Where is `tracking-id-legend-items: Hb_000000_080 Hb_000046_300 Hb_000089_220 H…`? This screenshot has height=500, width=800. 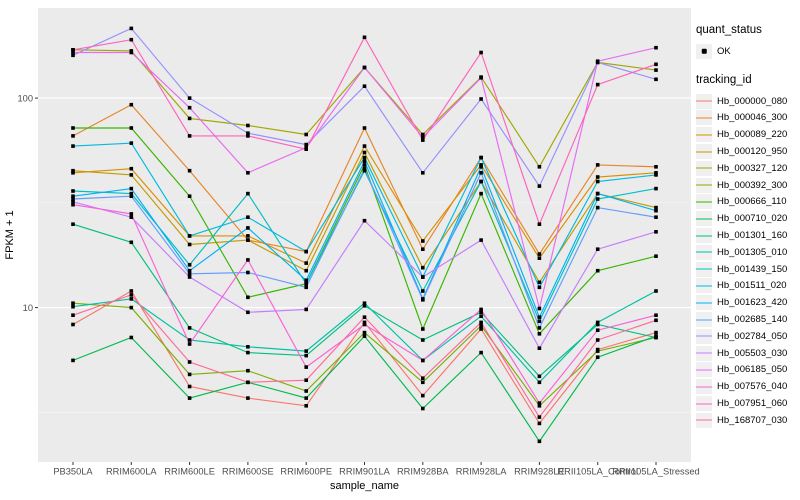
tracking-id-legend-items: Hb_000000_080 Hb_000046_300 Hb_000089_220 H… is located at coordinates (748, 261).